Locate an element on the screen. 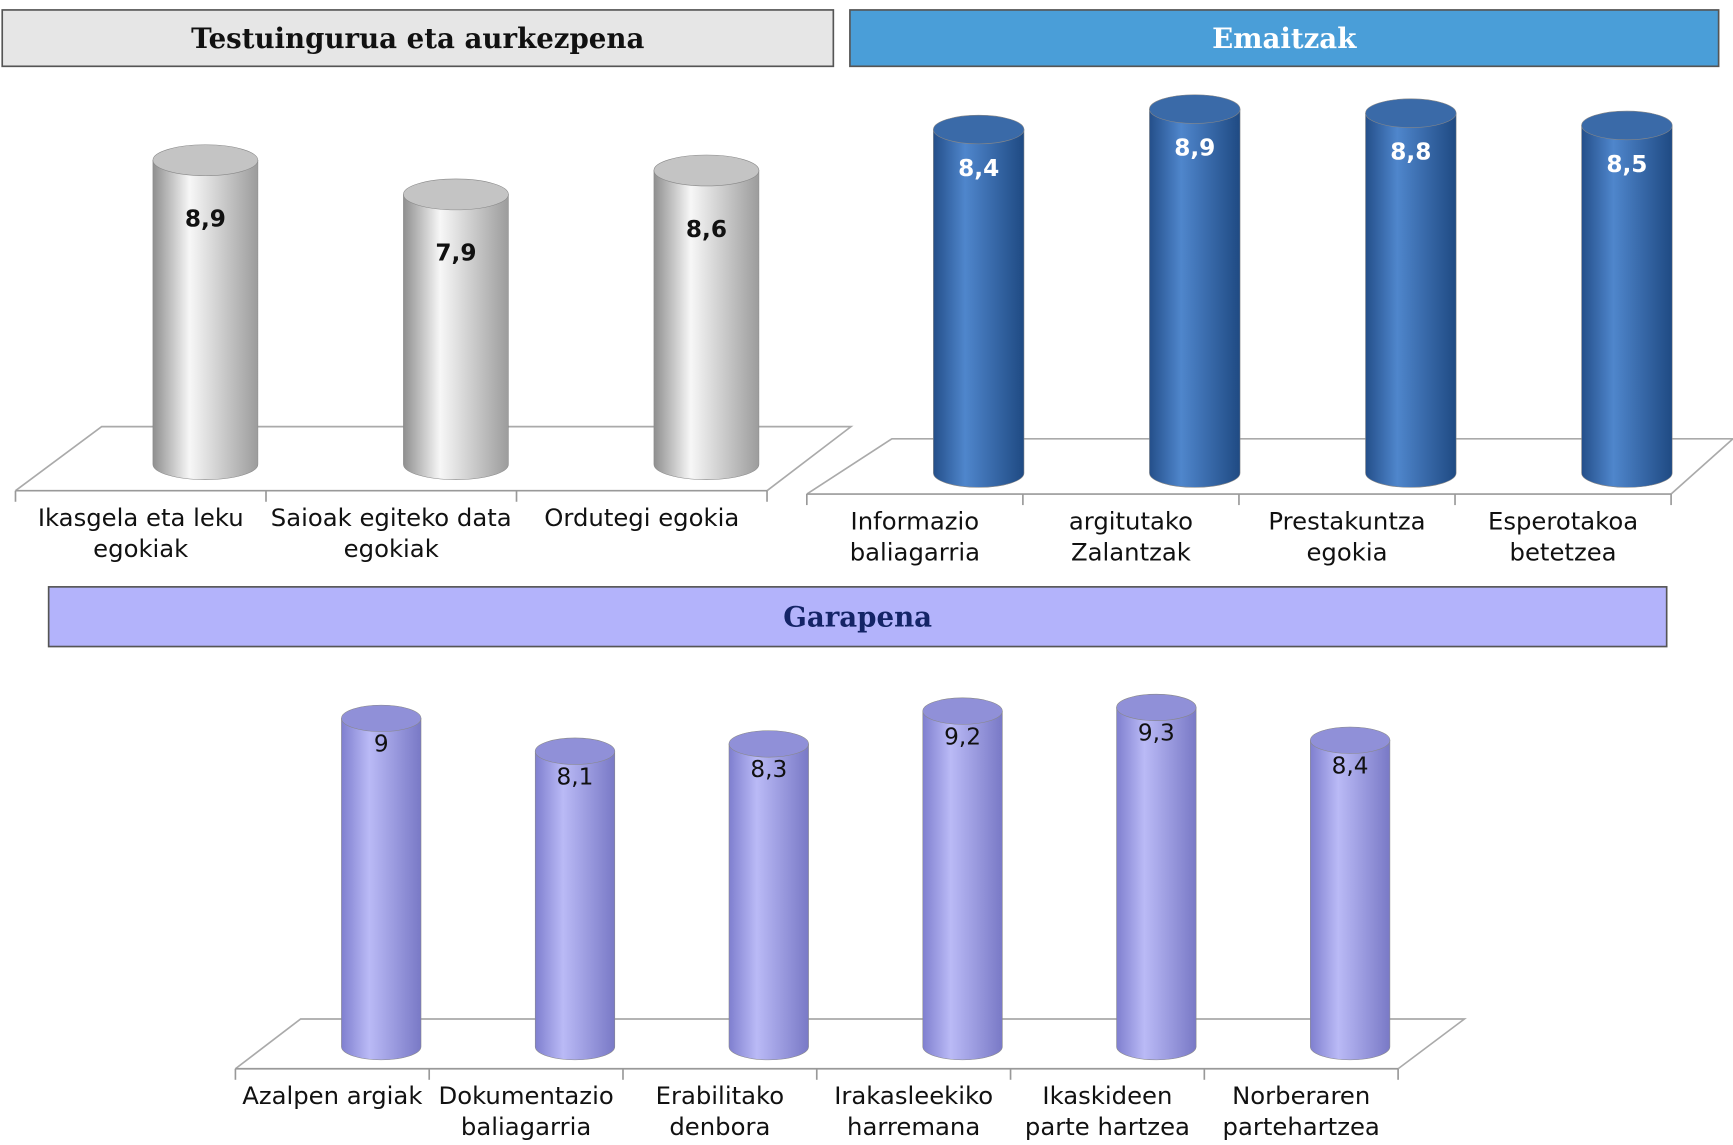  x-tick-label-box: Prestakuntza egokia is located at coordinates (1347, 537).